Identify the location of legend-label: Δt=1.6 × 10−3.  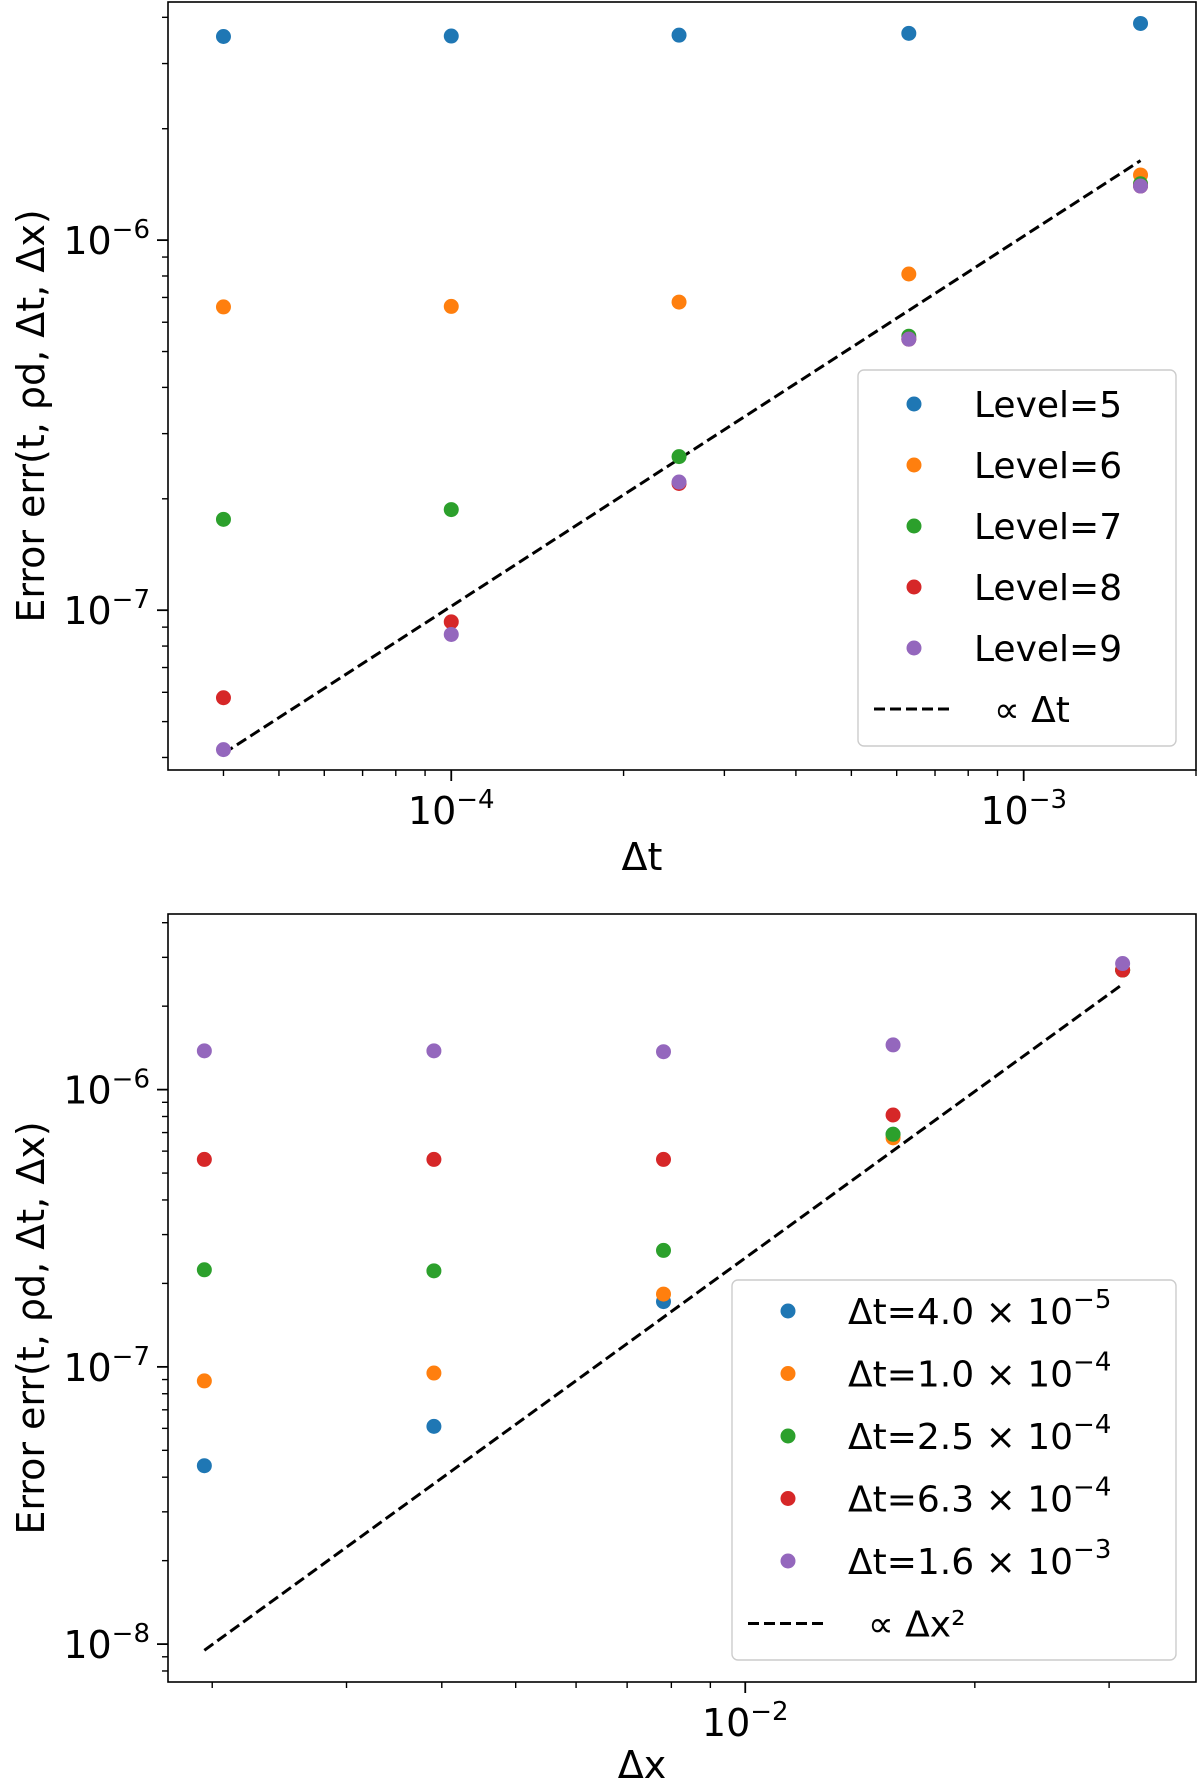
(979, 1559).